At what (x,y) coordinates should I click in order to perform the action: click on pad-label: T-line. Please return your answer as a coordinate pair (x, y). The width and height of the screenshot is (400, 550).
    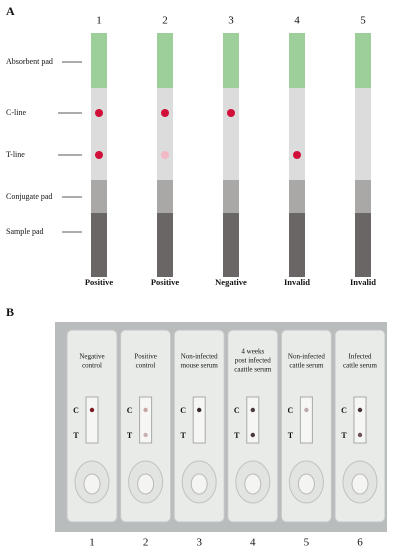
    Looking at the image, I should click on (15, 154).